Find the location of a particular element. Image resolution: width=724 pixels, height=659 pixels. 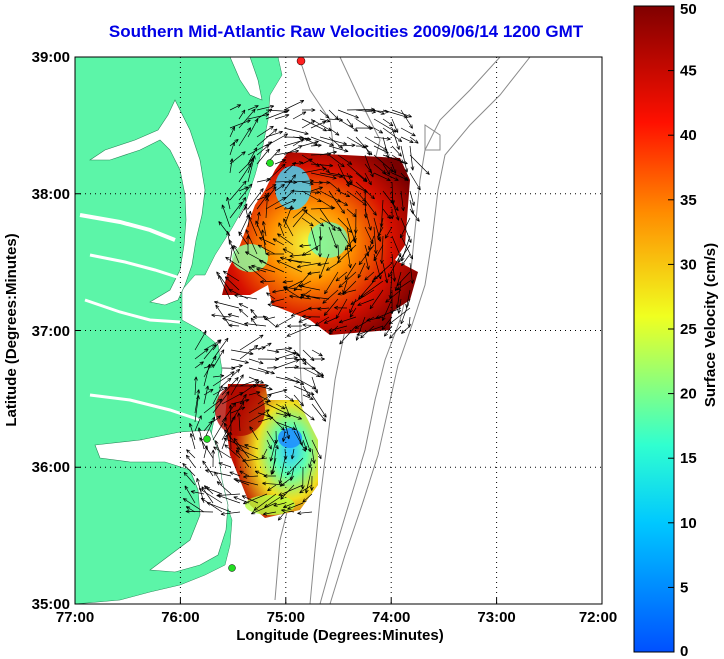

x-tick: 74:00 is located at coordinates (391, 617).